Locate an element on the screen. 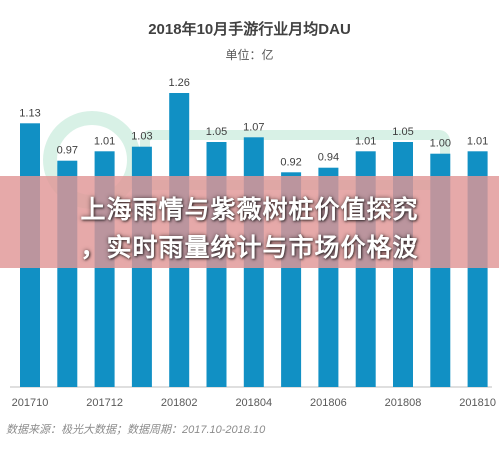 This screenshot has width=499, height=450. data-label-201807: 1.01 is located at coordinates (365, 141).